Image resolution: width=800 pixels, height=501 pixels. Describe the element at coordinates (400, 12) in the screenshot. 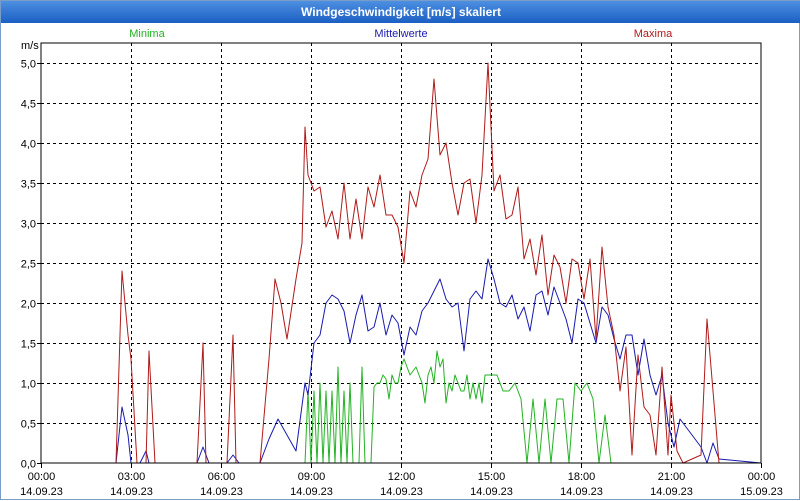

I see `chart-title: Windgeschwindigkeit [m/s] skaliert` at that location.